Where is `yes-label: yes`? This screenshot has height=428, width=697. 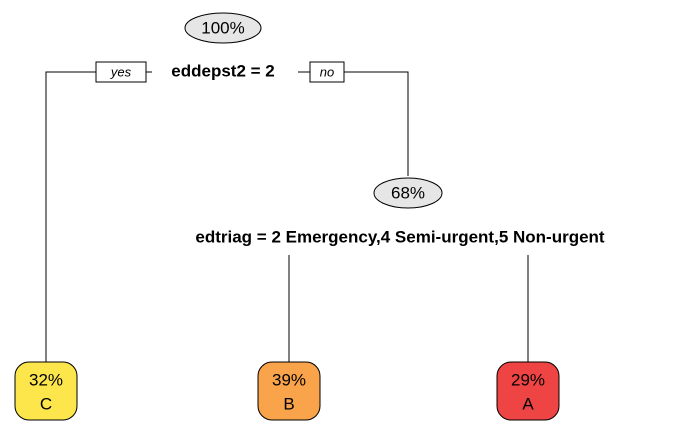 yes-label: yes is located at coordinates (121, 71).